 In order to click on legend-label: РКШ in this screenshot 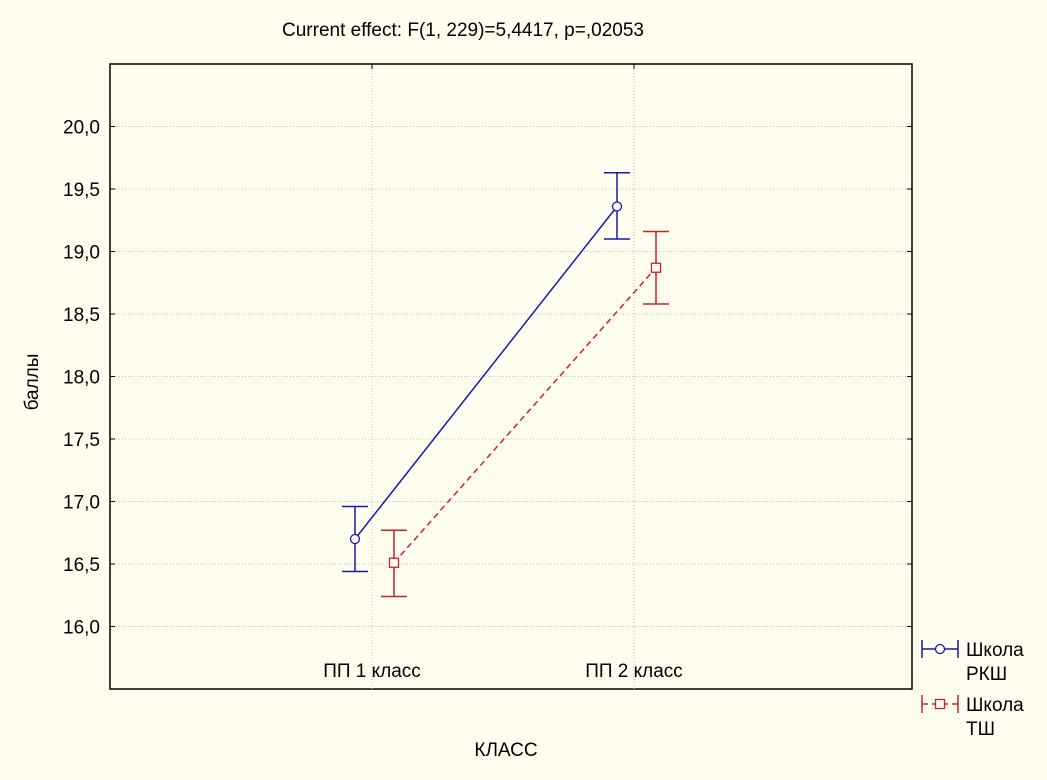, I will do `click(986, 674)`.